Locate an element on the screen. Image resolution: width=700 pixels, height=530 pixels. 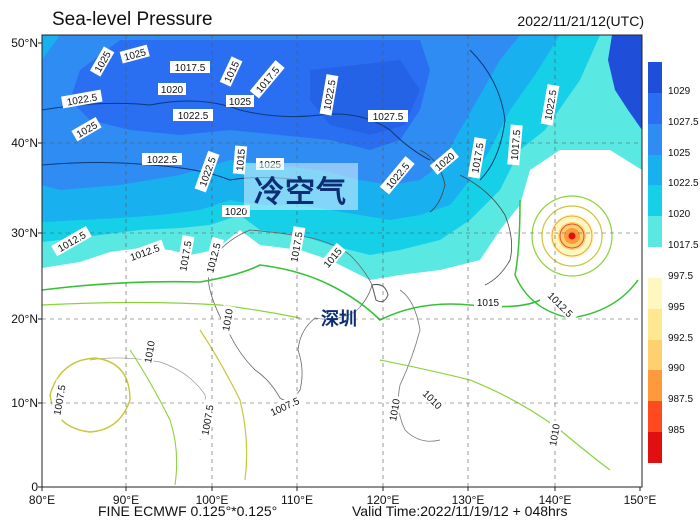
lon-label-130e: 130°E is located at coordinates (468, 500).